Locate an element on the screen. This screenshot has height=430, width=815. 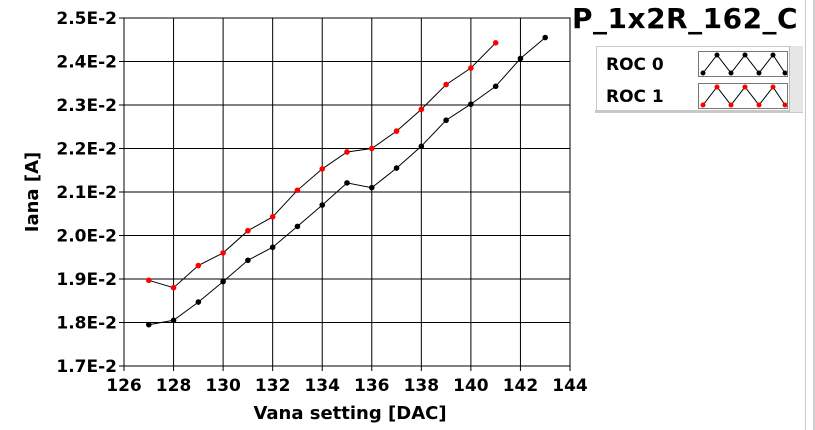
legend-label-roc-0: ROC 0 is located at coordinates (635, 65).